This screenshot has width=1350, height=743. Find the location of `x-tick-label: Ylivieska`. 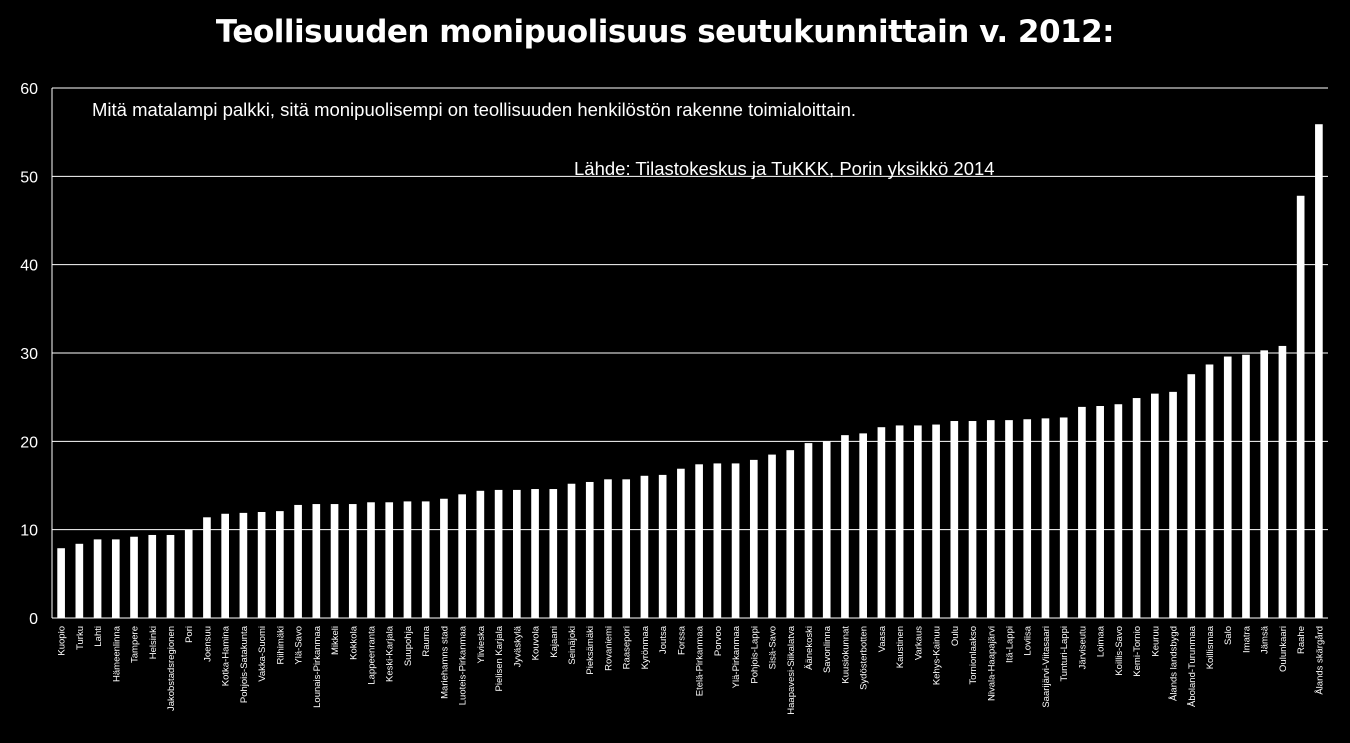

x-tick-label: Ylivieska is located at coordinates (481, 644).